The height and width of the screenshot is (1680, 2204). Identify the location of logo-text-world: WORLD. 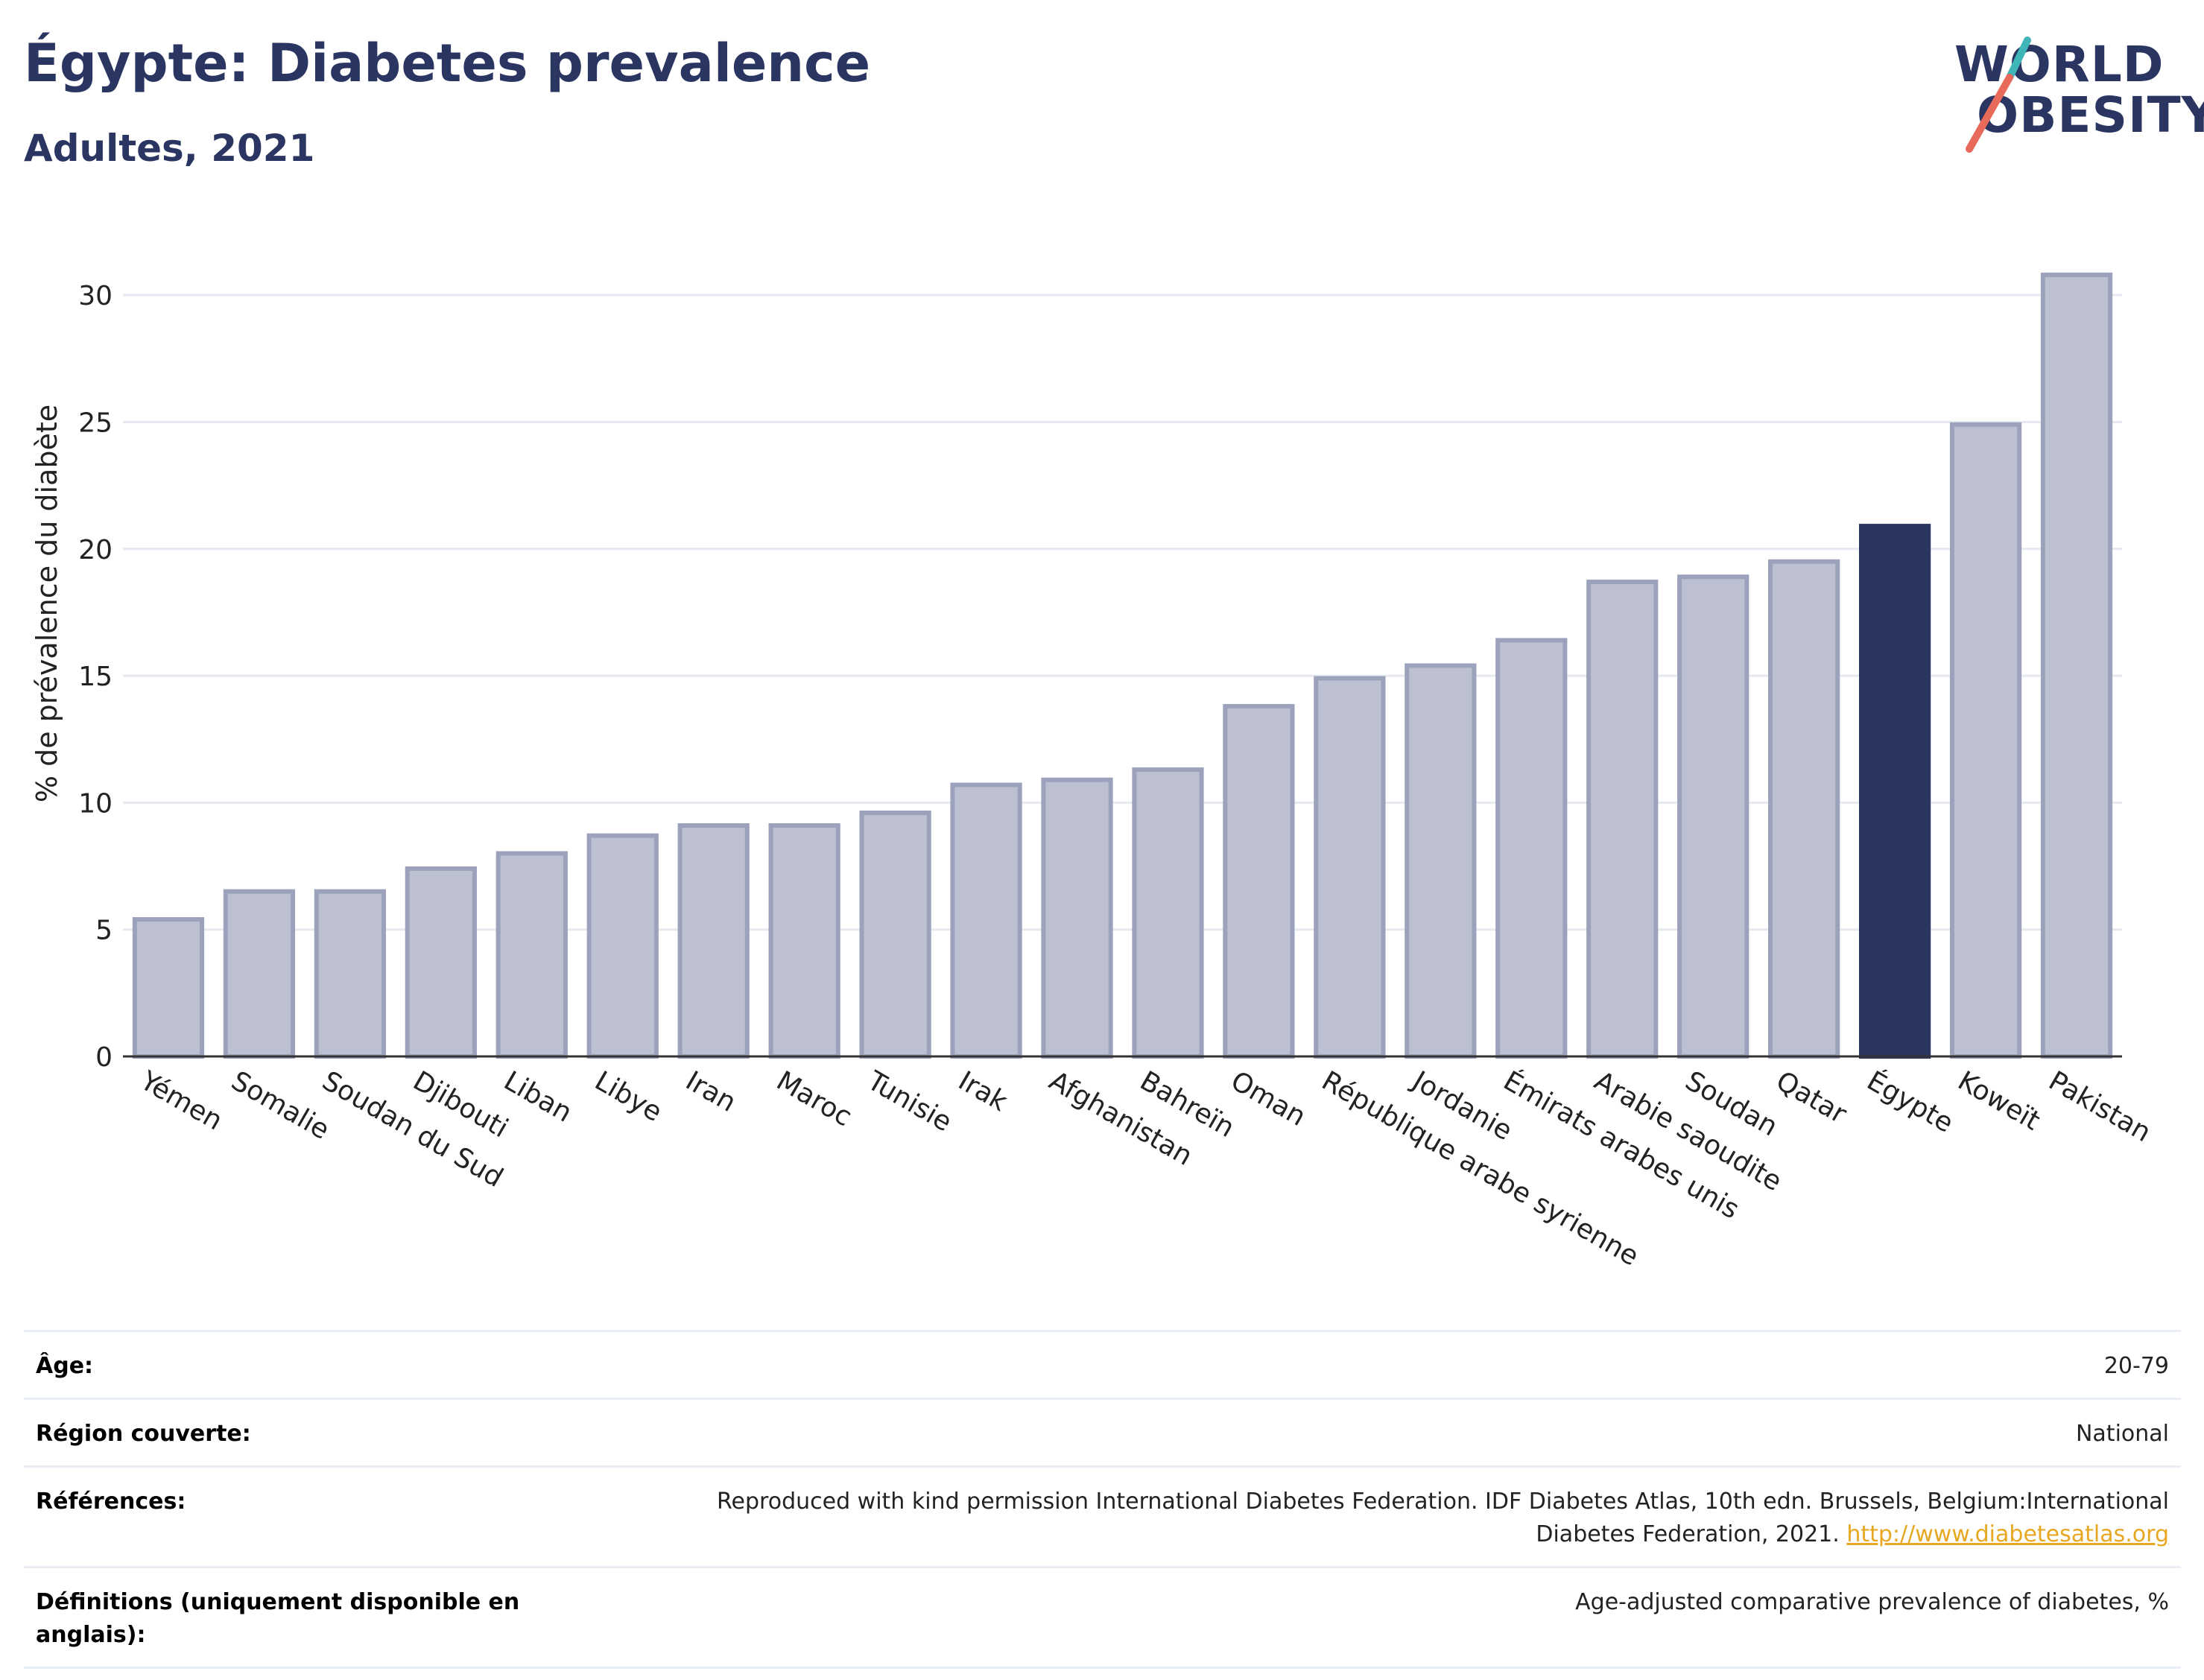
(2059, 64).